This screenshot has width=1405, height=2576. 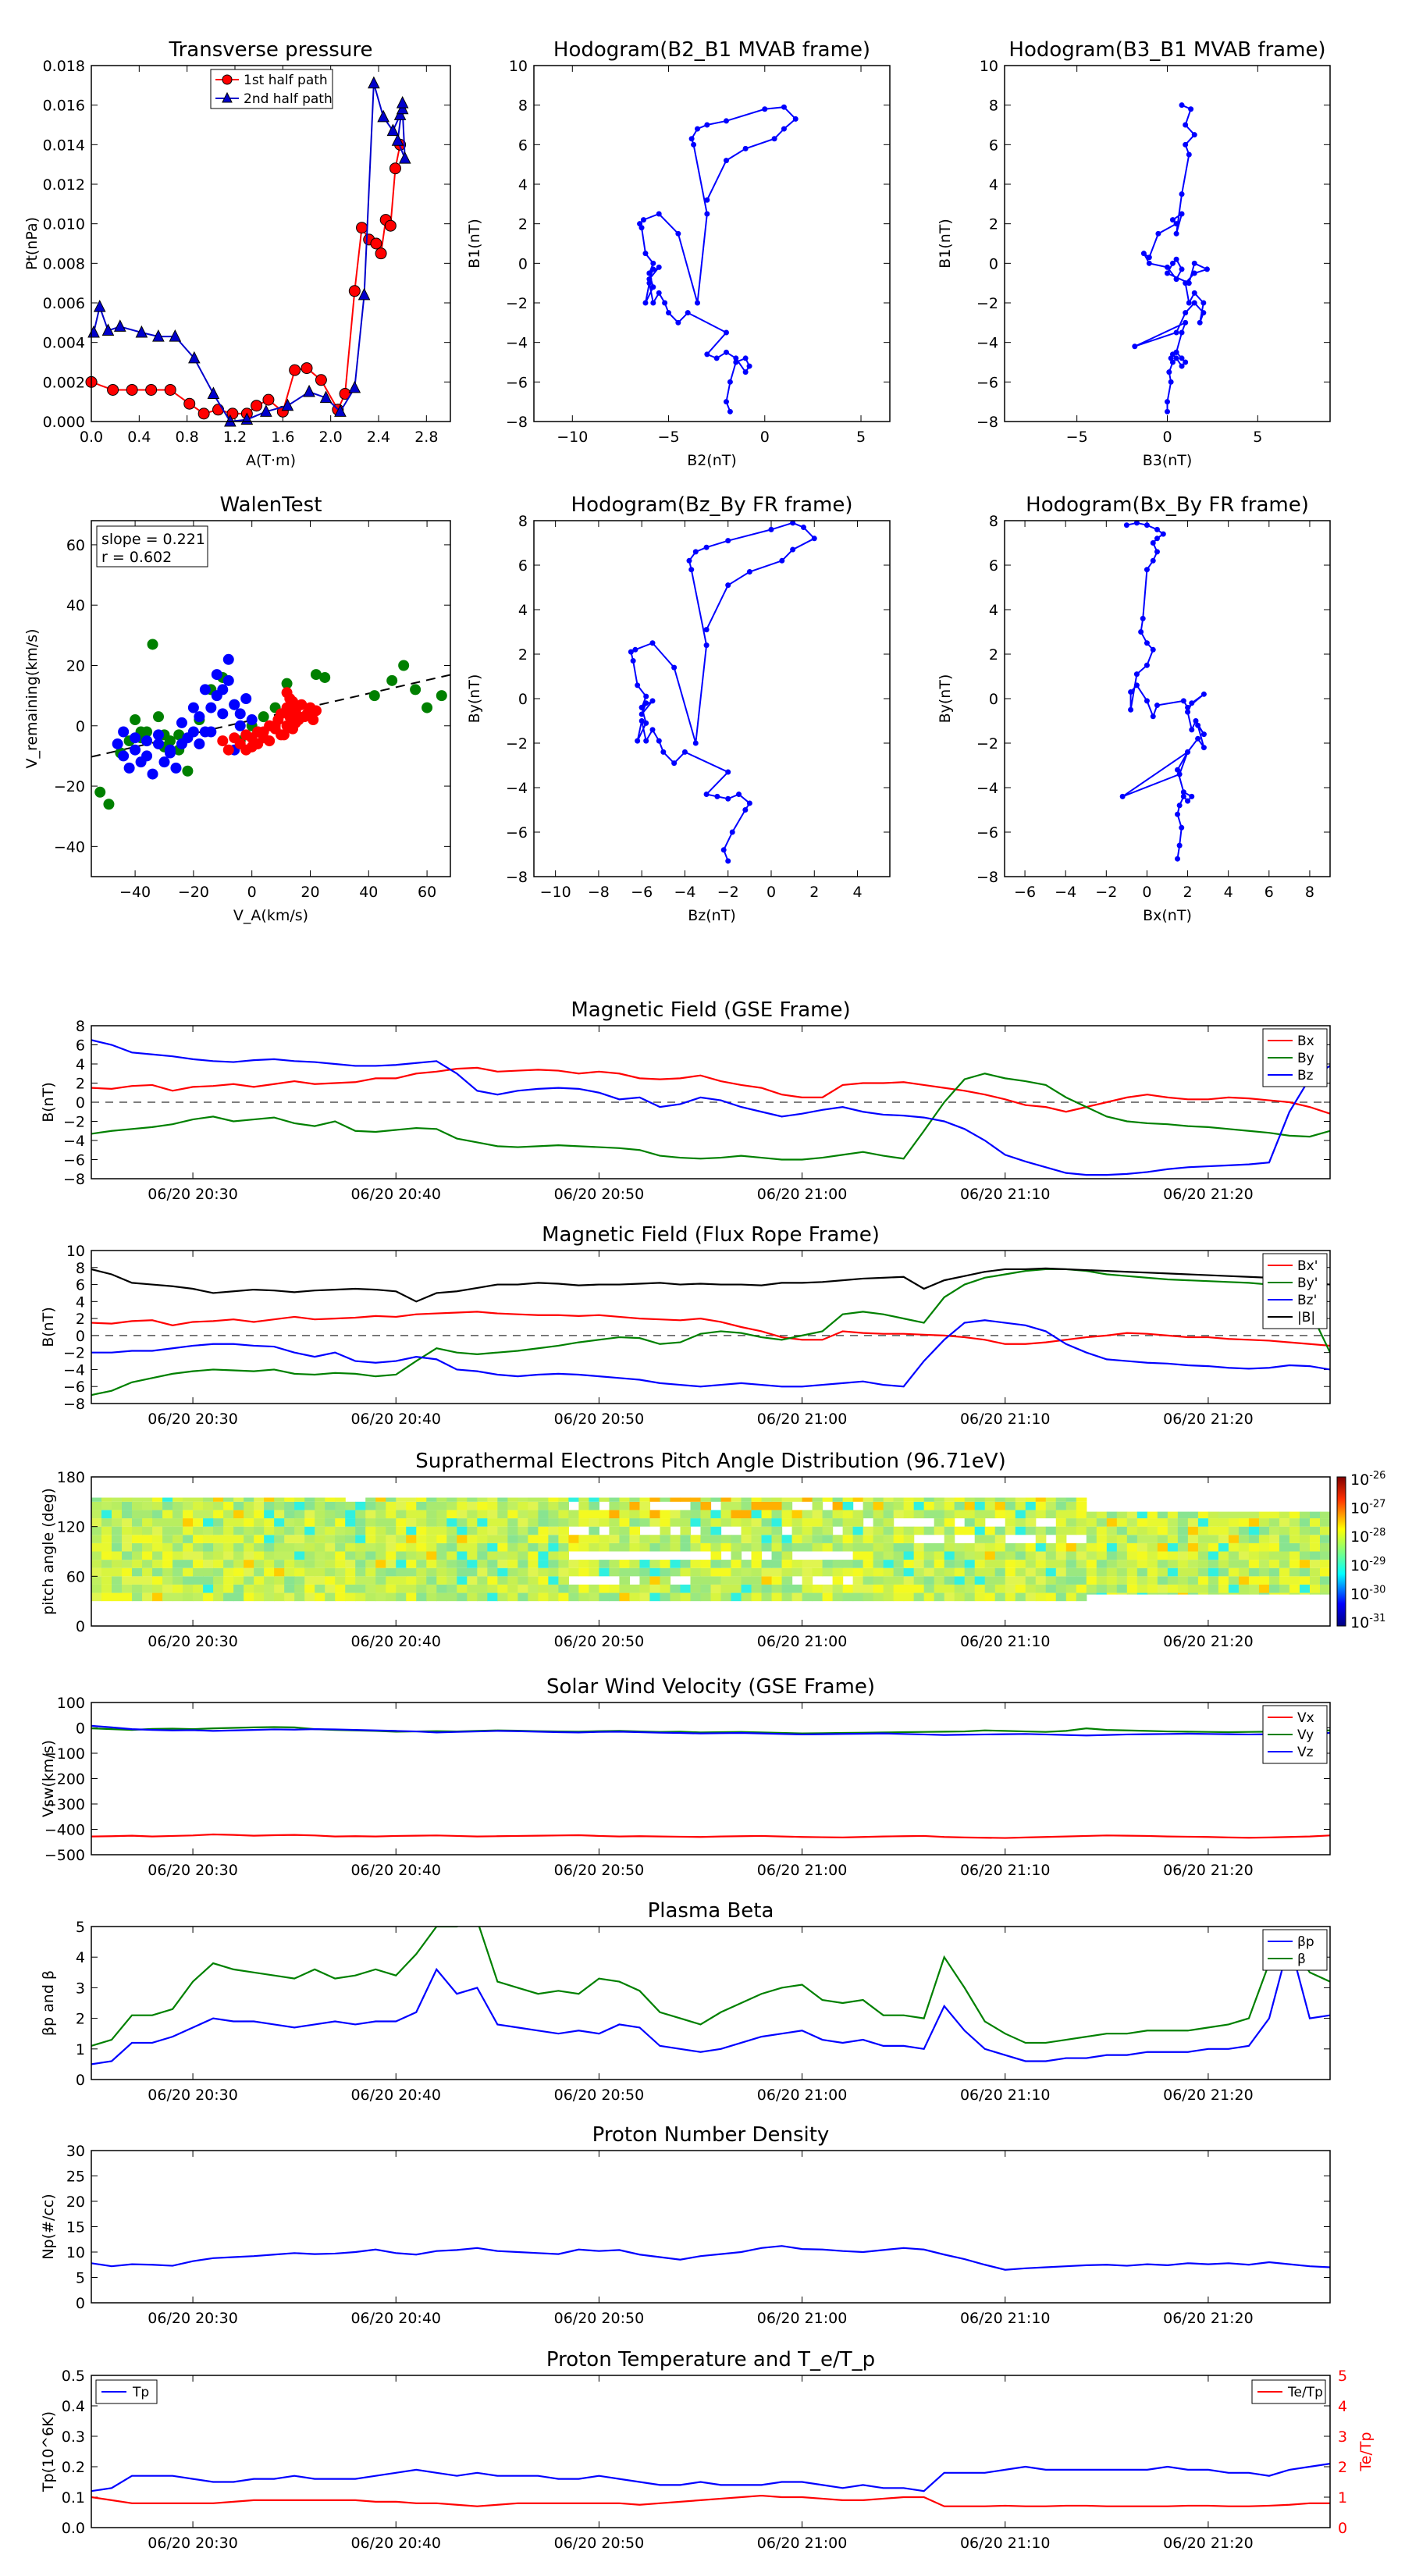 What do you see at coordinates (81, 2303) in the screenshot?
I see `np-ytick-label: 0` at bounding box center [81, 2303].